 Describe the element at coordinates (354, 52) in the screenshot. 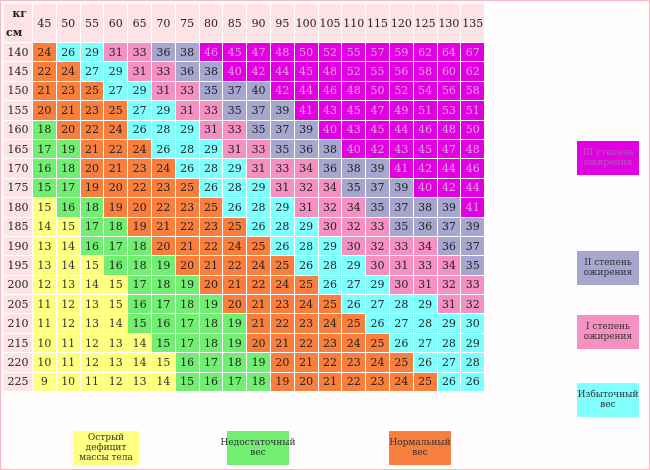

I see `bmi-cell: 55` at that location.